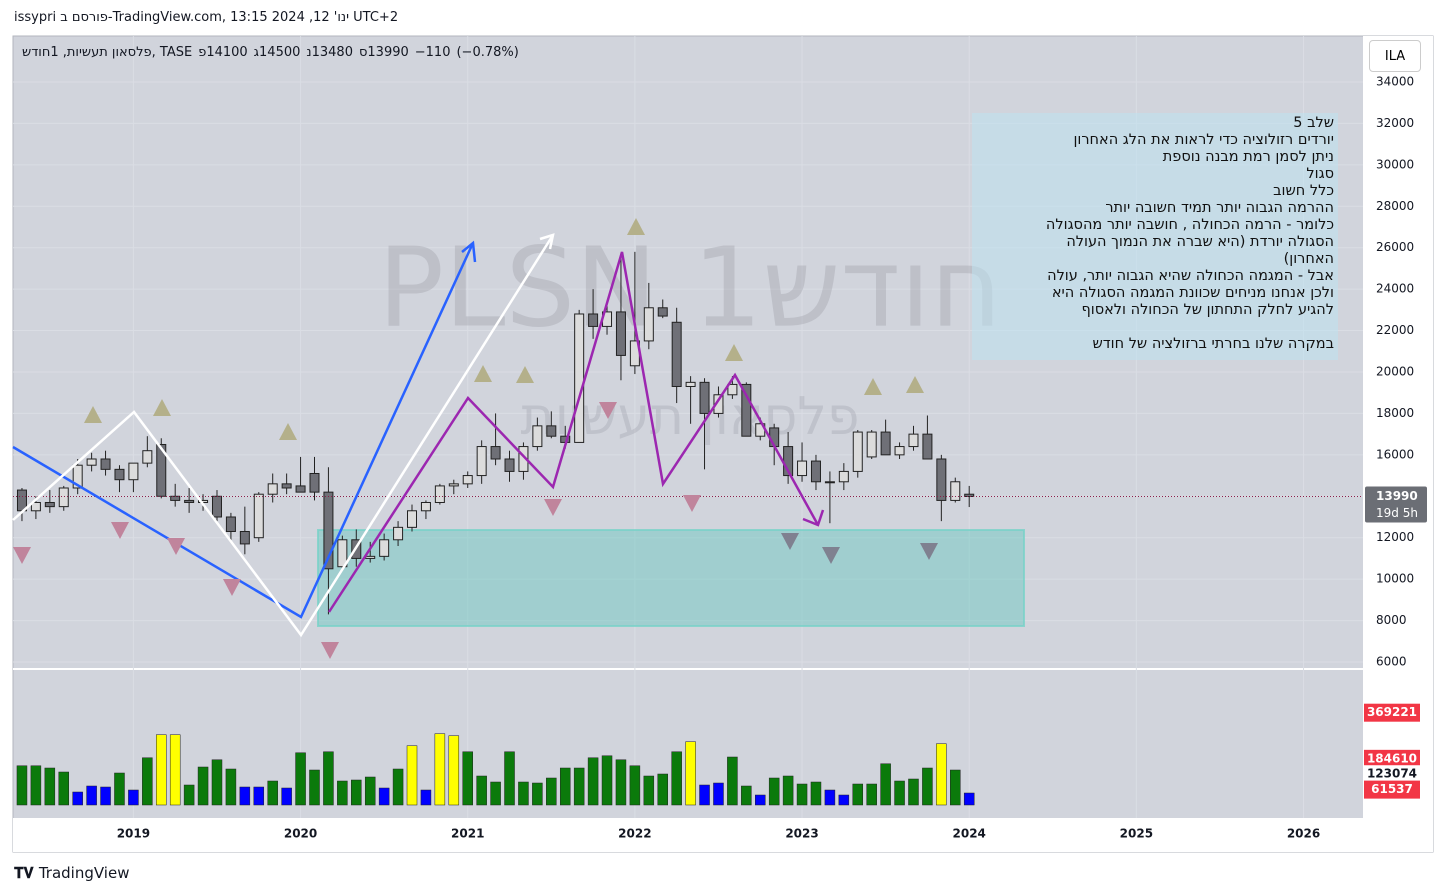 The image size is (1447, 896). I want to click on y-tick-label: 24000, so click(1395, 289).